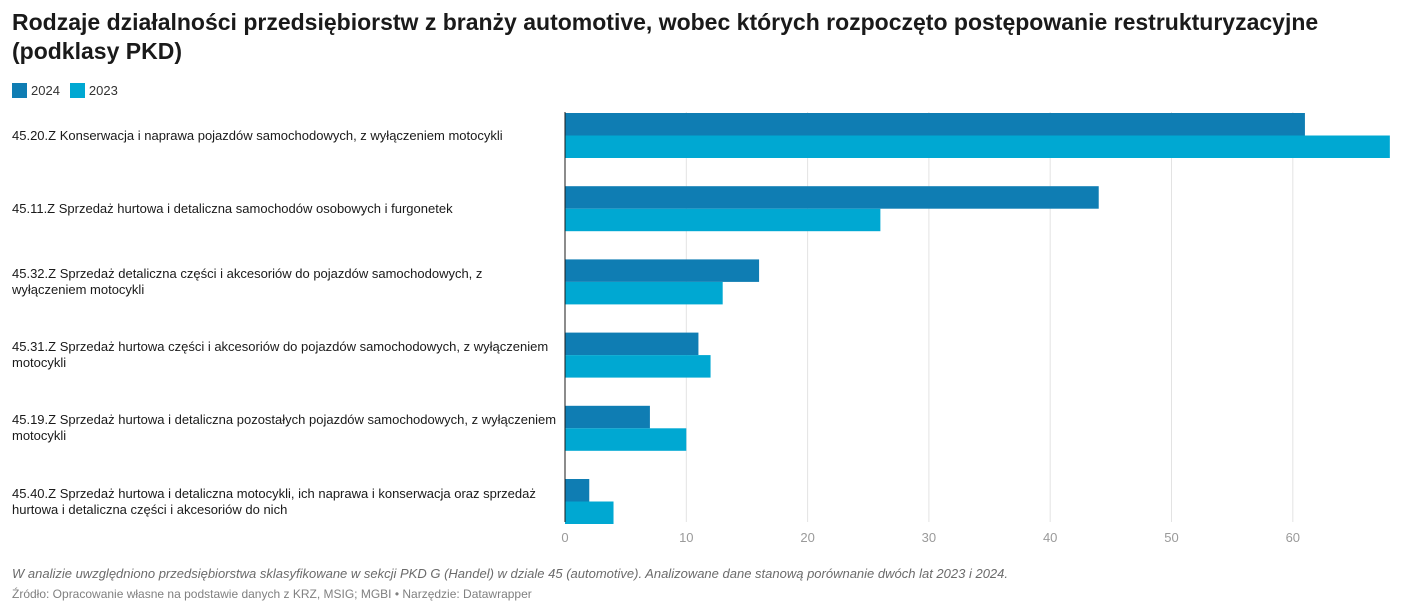 The width and height of the screenshot is (1401, 614). Describe the element at coordinates (77, 90) in the screenshot. I see `legend-swatch-2023` at that location.